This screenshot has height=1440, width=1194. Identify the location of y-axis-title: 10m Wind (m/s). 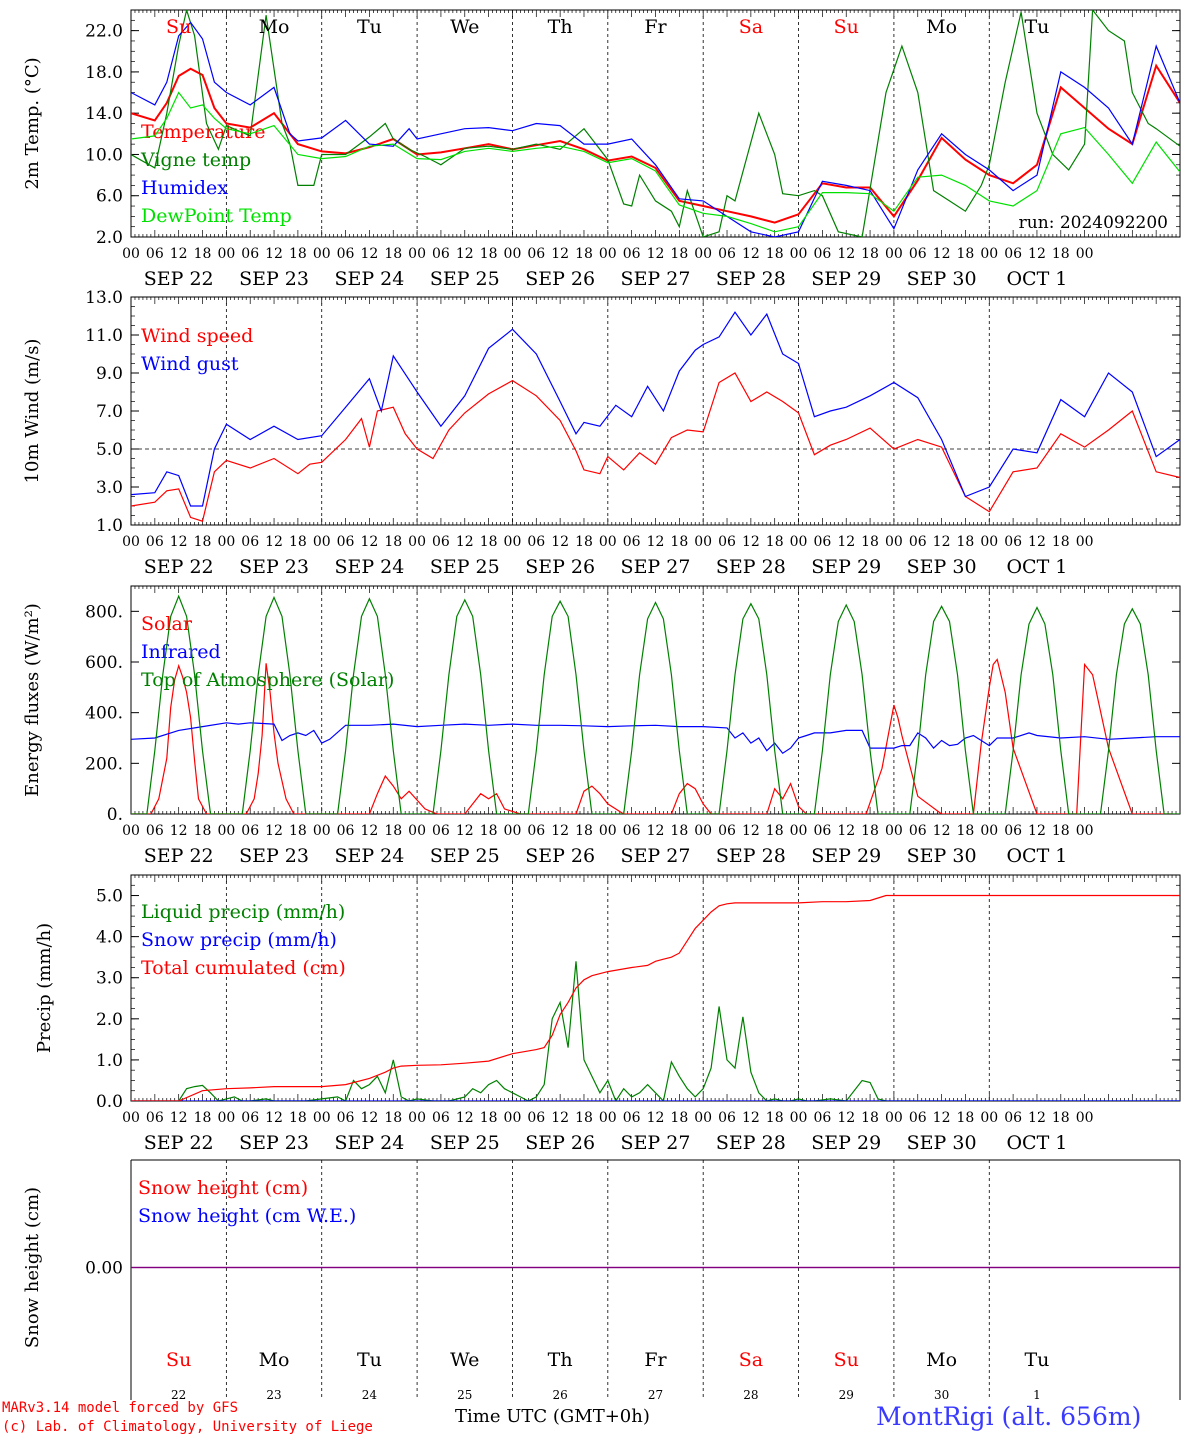
(32, 411).